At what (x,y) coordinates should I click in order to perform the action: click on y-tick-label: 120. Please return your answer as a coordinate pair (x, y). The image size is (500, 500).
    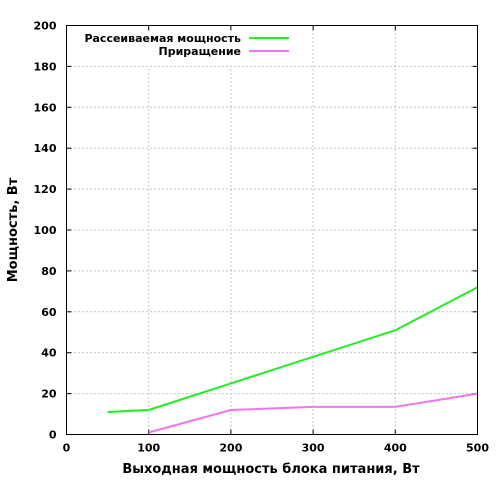
    Looking at the image, I should click on (45, 189).